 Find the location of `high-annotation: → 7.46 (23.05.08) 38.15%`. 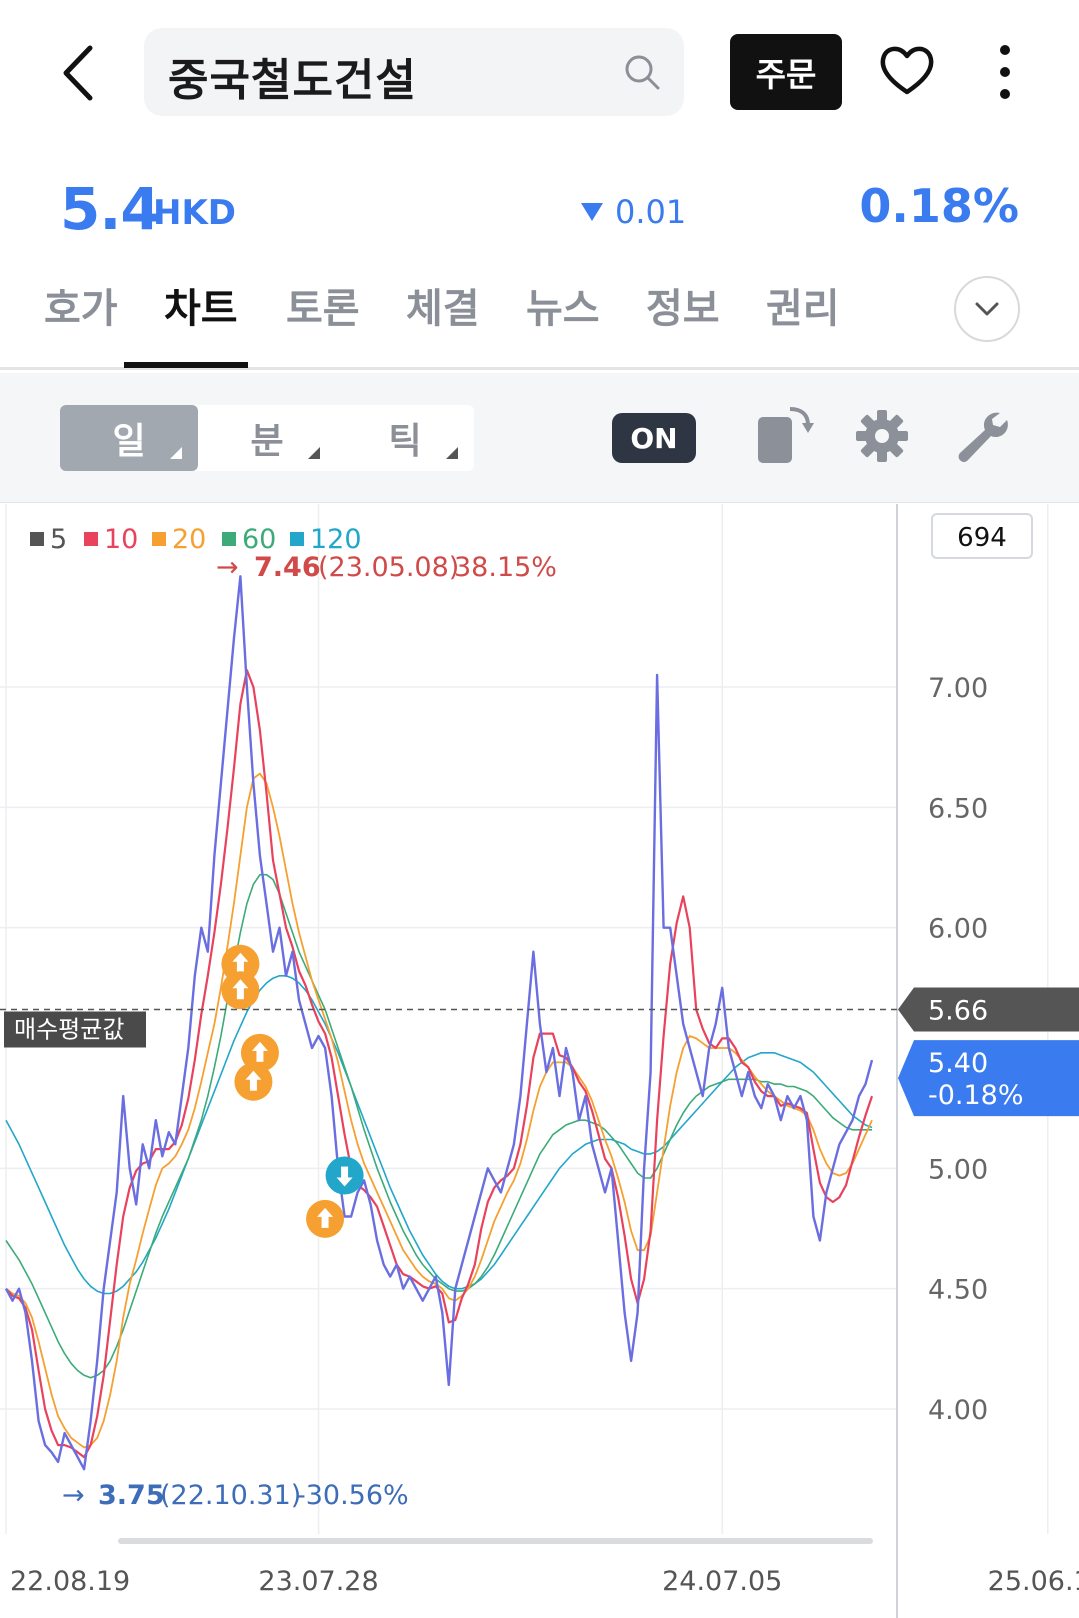

high-annotation: → 7.46 (23.05.08) 38.15% is located at coordinates (386, 567).